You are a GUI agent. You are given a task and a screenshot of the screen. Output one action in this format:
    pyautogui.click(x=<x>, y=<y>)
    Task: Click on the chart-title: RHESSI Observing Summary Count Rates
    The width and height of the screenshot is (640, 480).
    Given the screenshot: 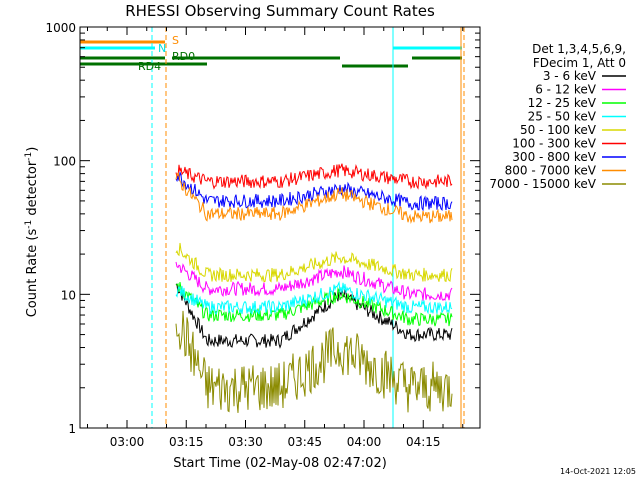 What is the action you would take?
    pyautogui.click(x=280, y=11)
    